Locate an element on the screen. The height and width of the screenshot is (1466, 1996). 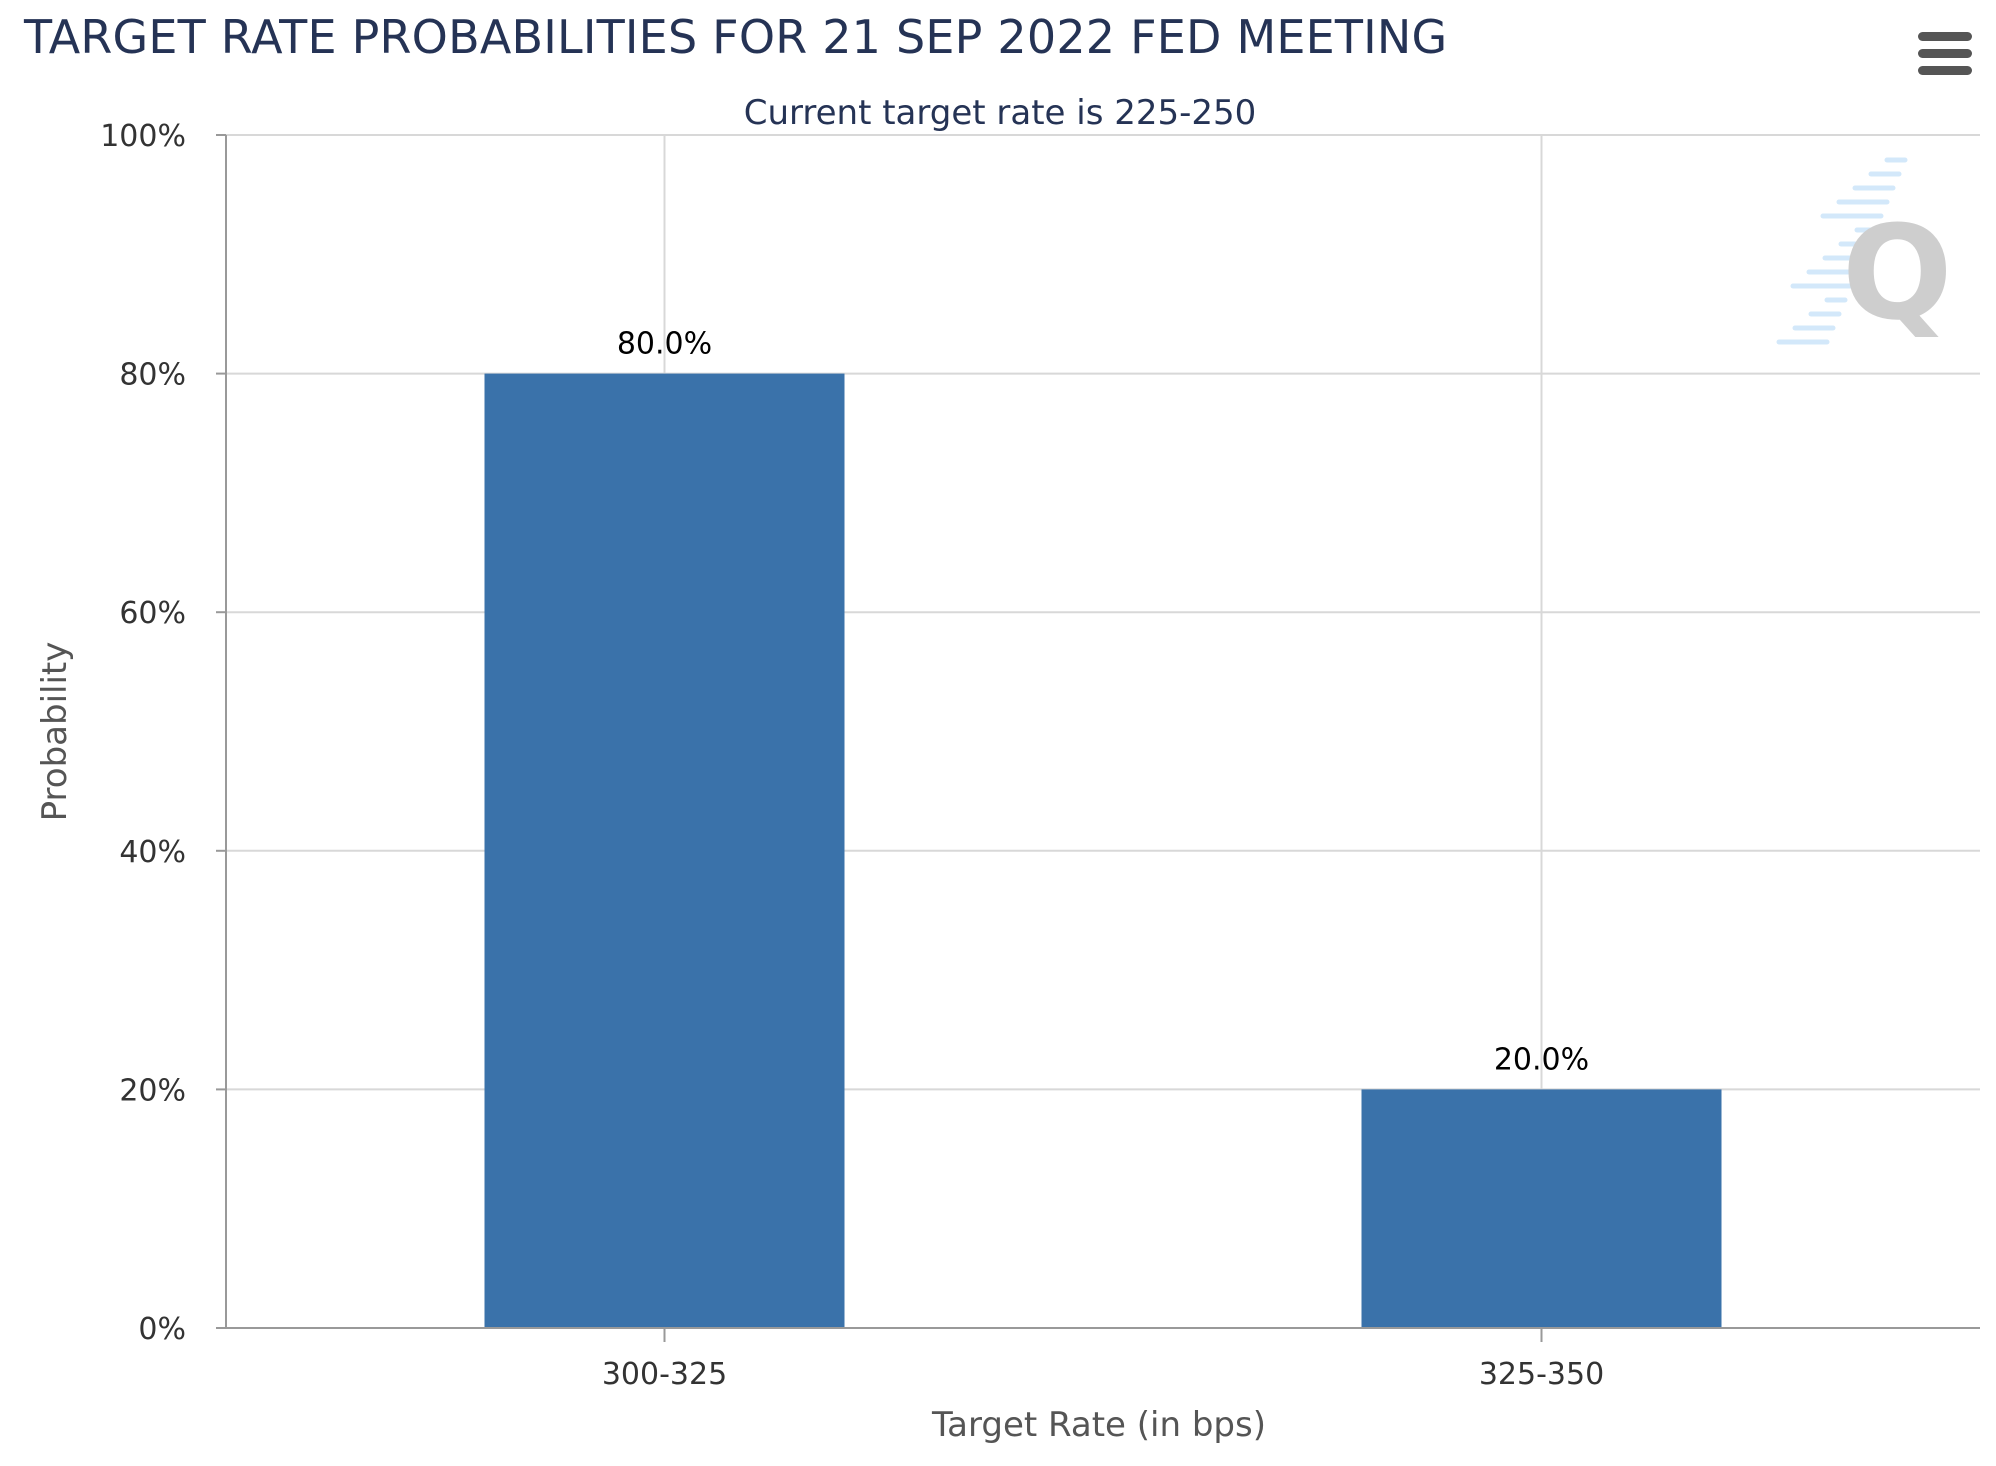
y-axis-title: Probability is located at coordinates (55, 732).